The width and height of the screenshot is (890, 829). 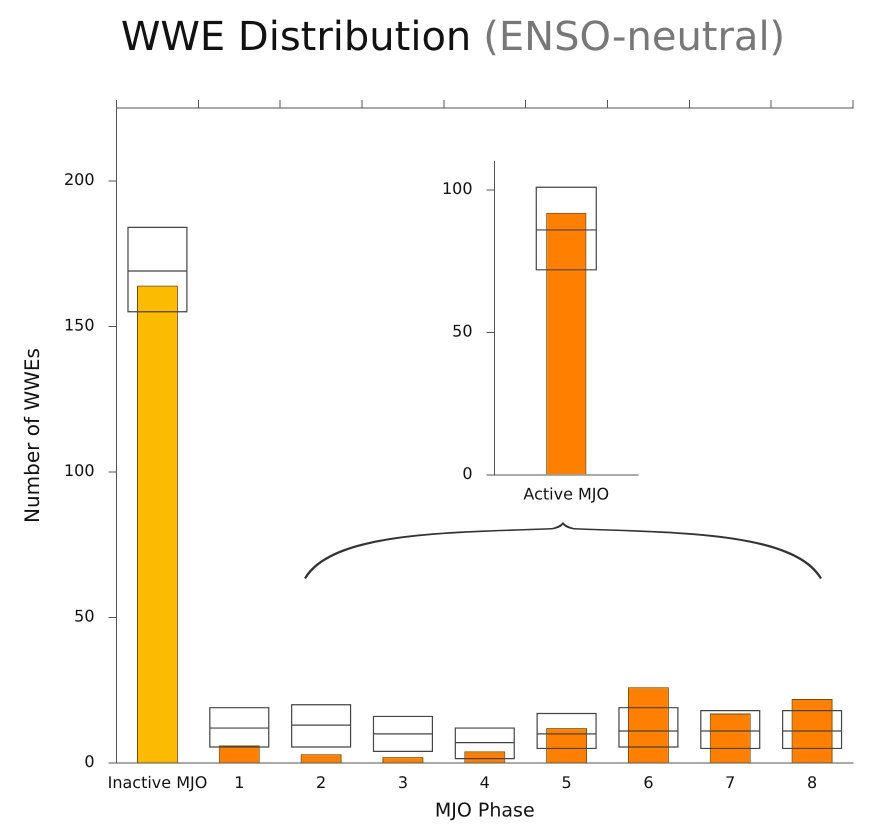 What do you see at coordinates (296, 37) in the screenshot?
I see `chart-title: WWE Distribution` at bounding box center [296, 37].